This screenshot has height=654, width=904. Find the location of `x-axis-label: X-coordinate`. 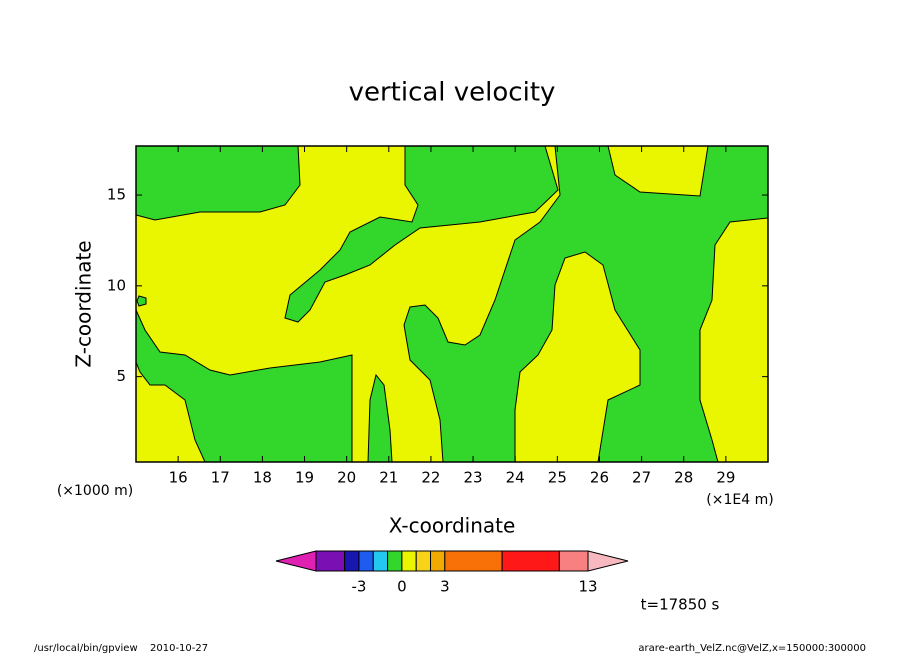

x-axis-label: X-coordinate is located at coordinates (452, 526).